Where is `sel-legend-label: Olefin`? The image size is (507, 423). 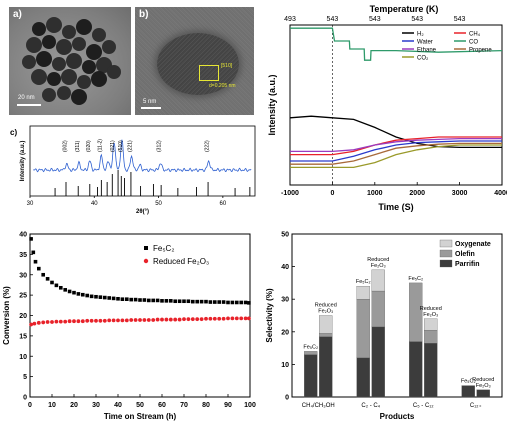 sel-legend-label: Olefin is located at coordinates (465, 254).